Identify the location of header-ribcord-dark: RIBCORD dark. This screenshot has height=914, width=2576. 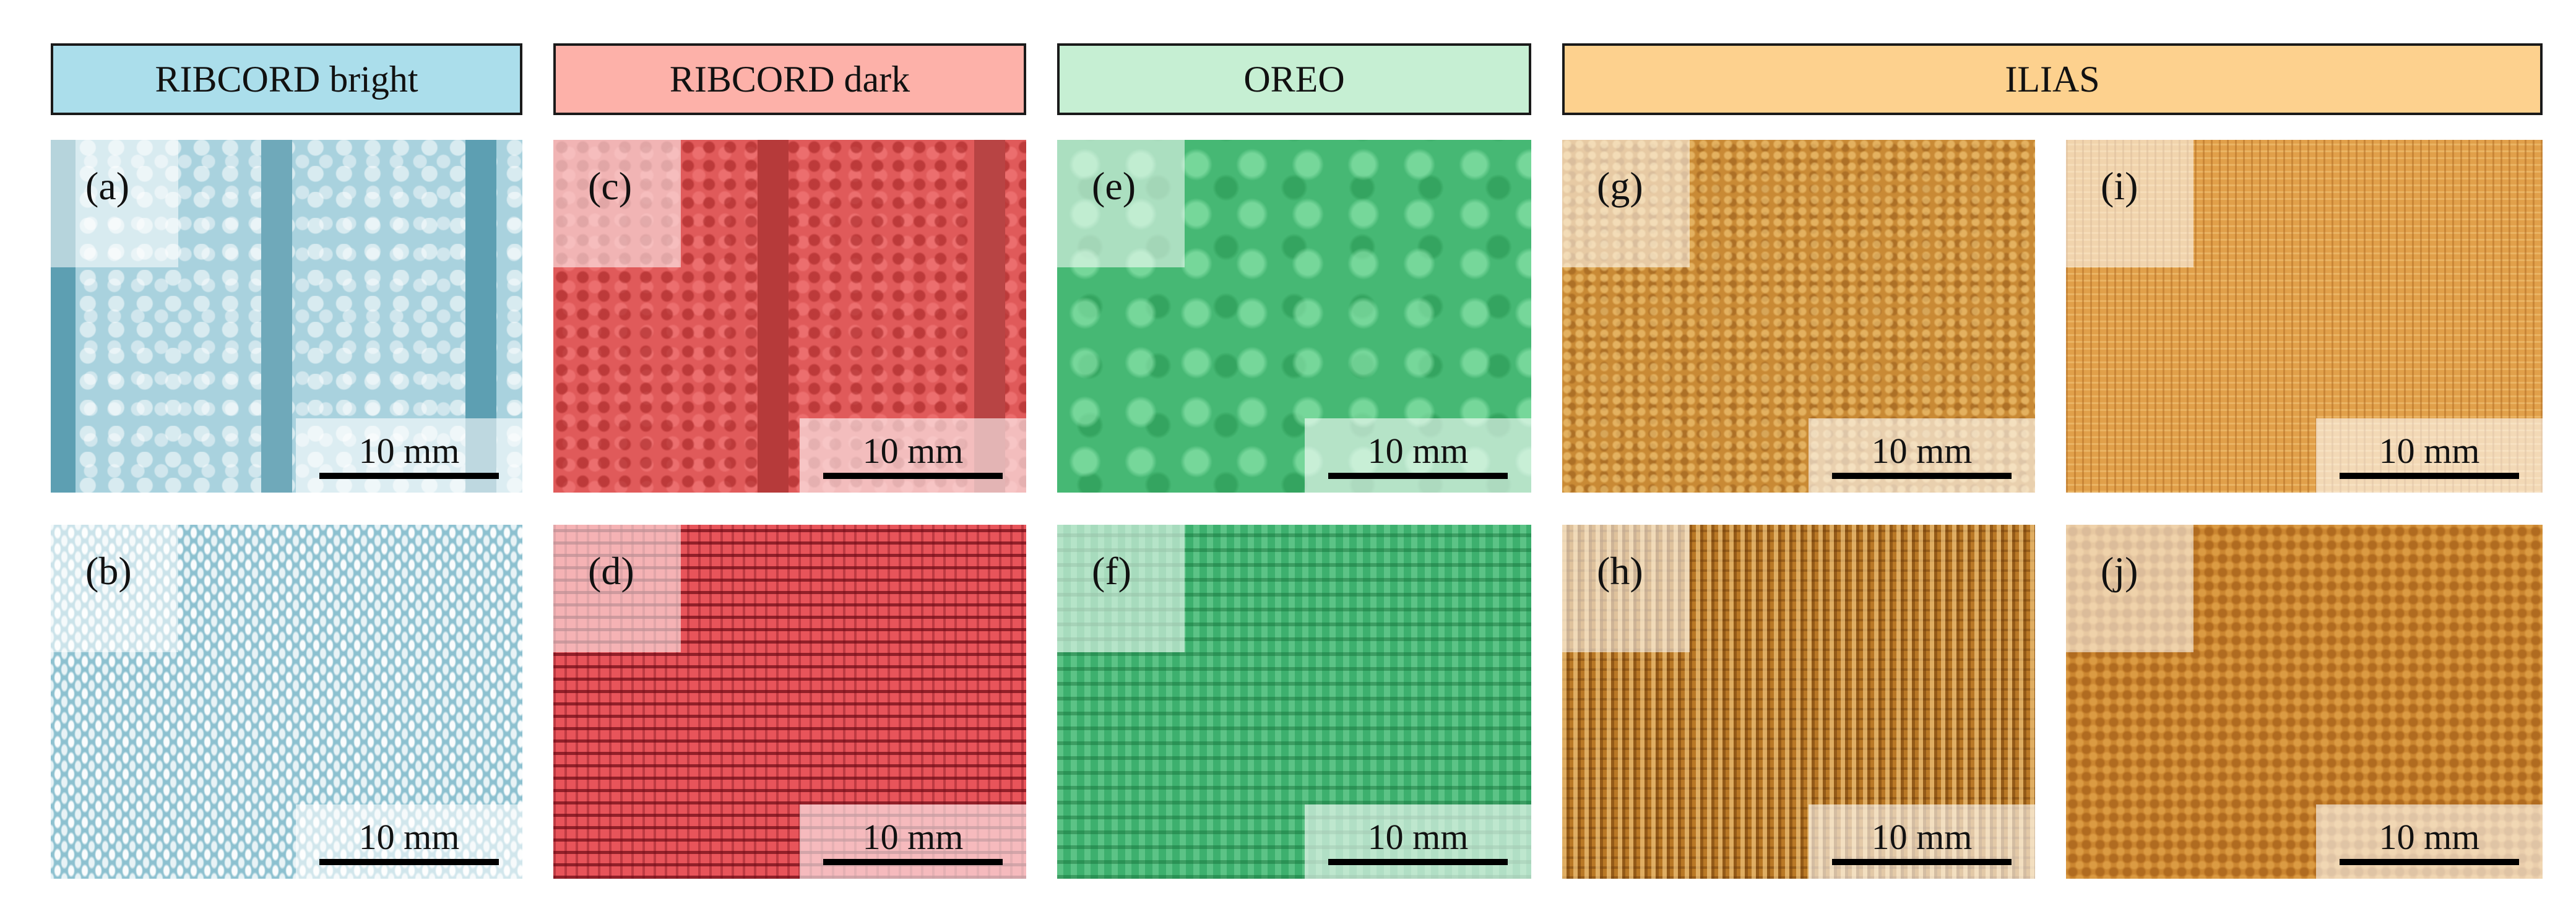
(789, 79).